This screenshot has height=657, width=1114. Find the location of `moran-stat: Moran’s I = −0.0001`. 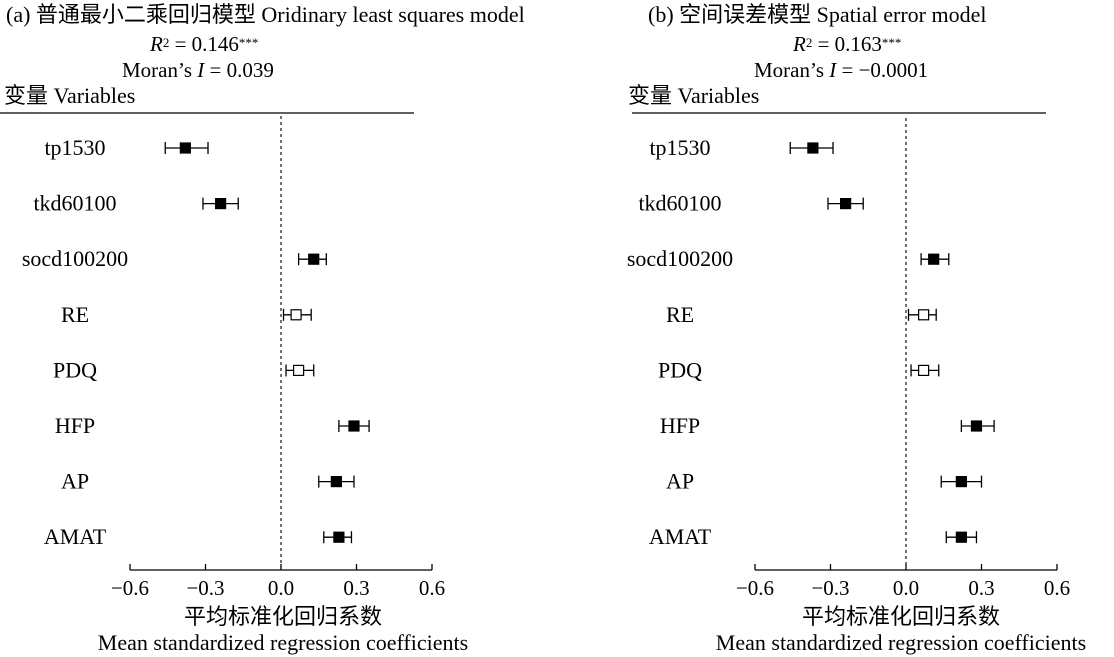

moran-stat: Moran’s I = −0.0001 is located at coordinates (841, 70).